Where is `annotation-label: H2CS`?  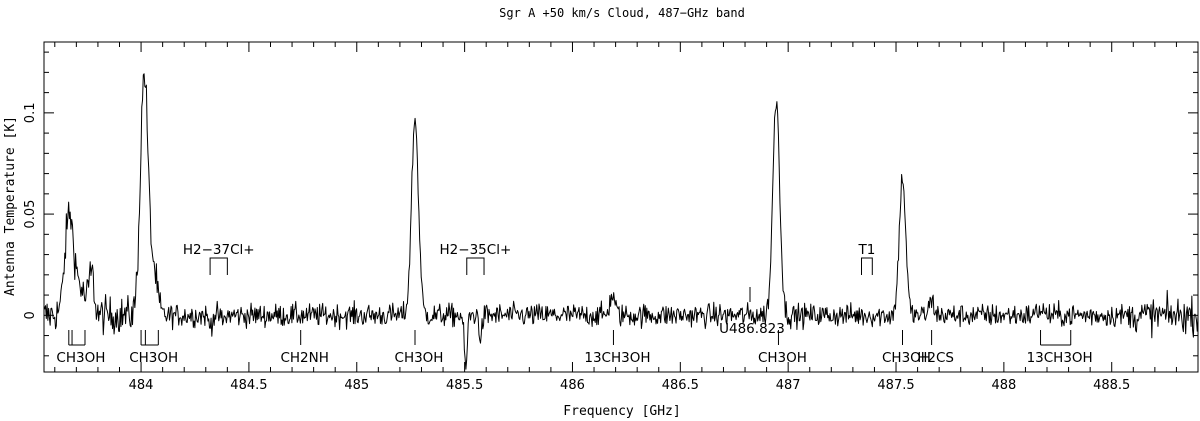
annotation-label: H2CS is located at coordinates (935, 358).